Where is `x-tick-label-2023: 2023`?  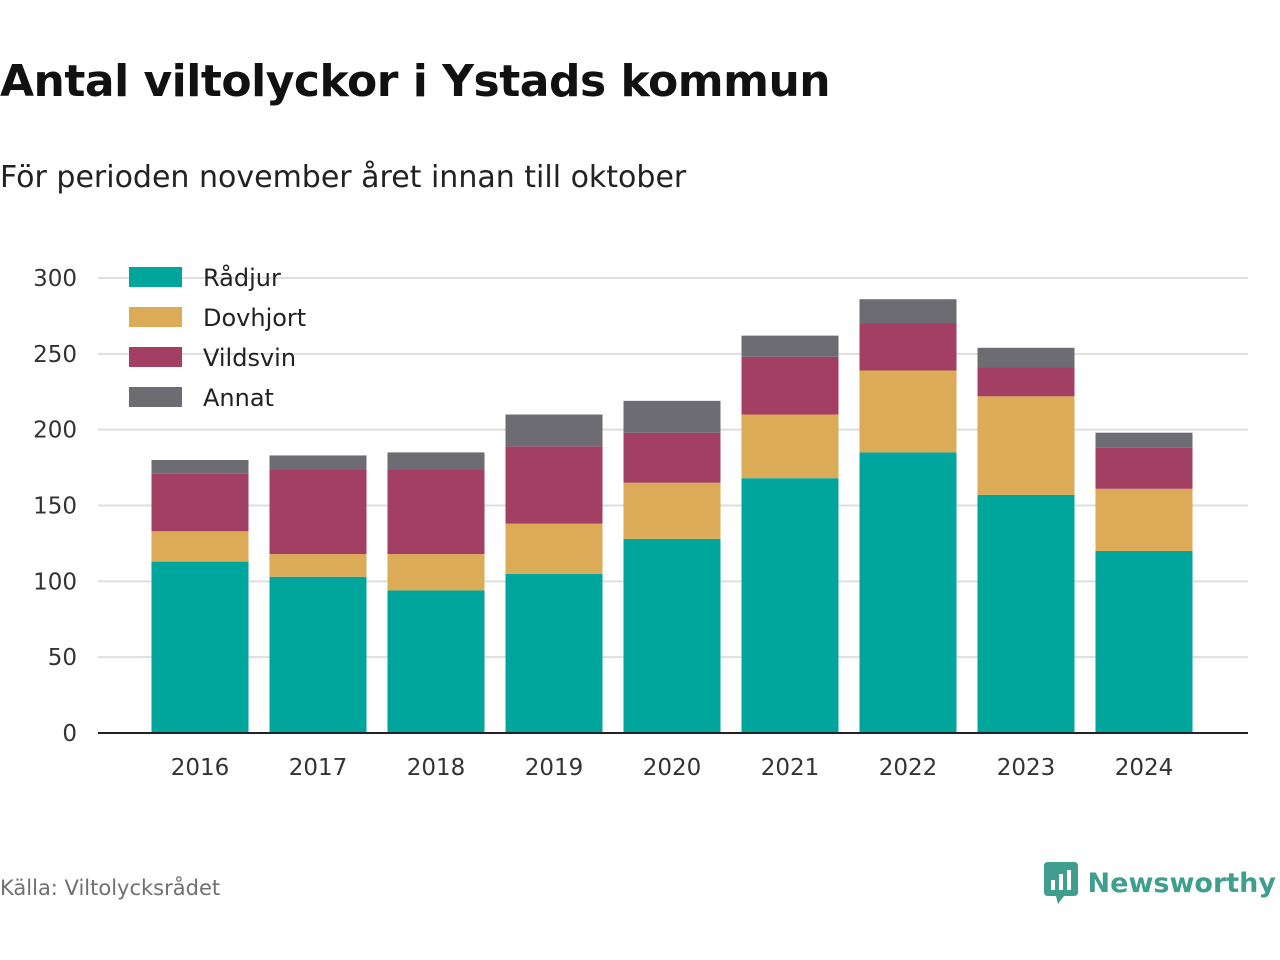 x-tick-label-2023: 2023 is located at coordinates (1026, 768).